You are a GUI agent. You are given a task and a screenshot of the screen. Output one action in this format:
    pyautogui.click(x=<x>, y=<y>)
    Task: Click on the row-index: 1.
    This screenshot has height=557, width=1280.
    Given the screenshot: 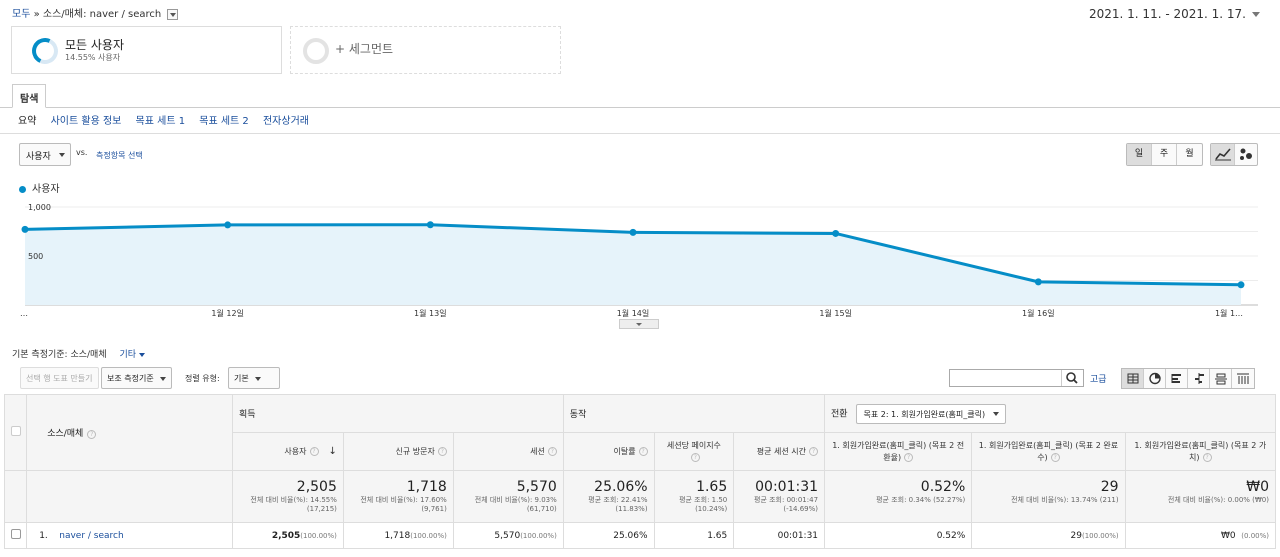 What is the action you would take?
    pyautogui.click(x=43, y=535)
    